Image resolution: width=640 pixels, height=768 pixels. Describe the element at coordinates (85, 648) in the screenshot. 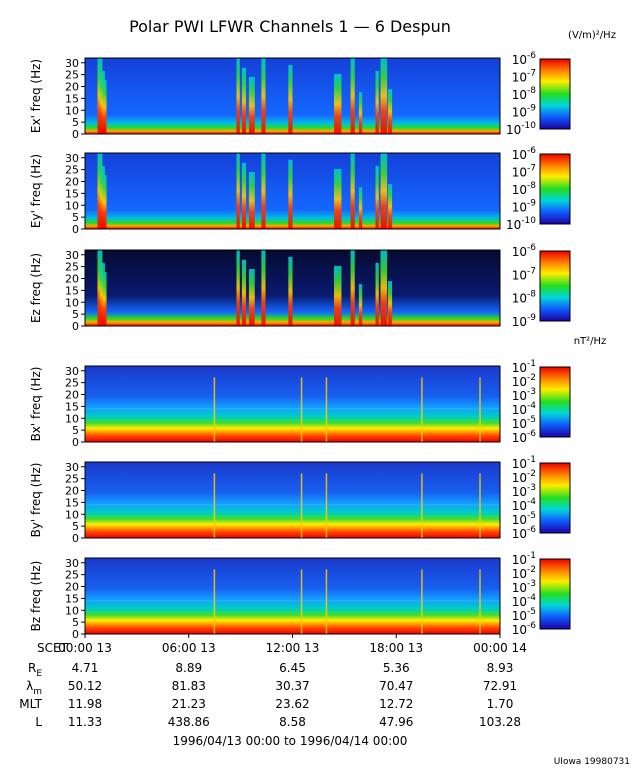

I see `x-tick-label: 00:00 13` at that location.